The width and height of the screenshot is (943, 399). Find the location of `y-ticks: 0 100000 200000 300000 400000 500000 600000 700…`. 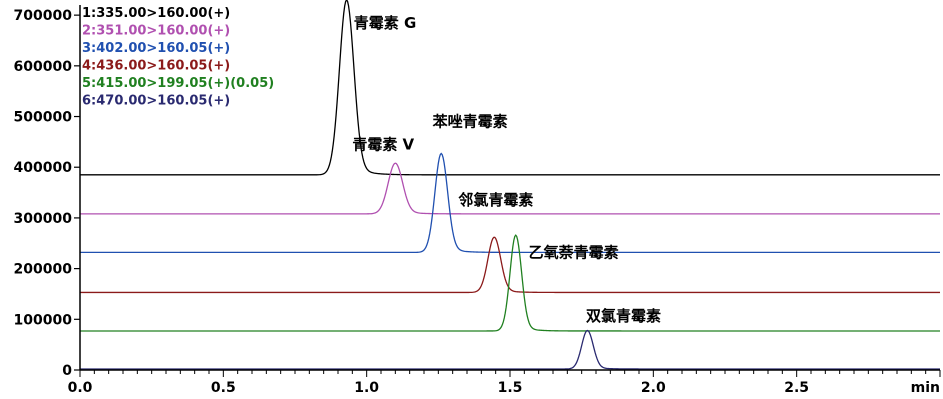

y-ticks: 0 100000 200000 300000 400000 500000 600000 700… is located at coordinates (47, 193).